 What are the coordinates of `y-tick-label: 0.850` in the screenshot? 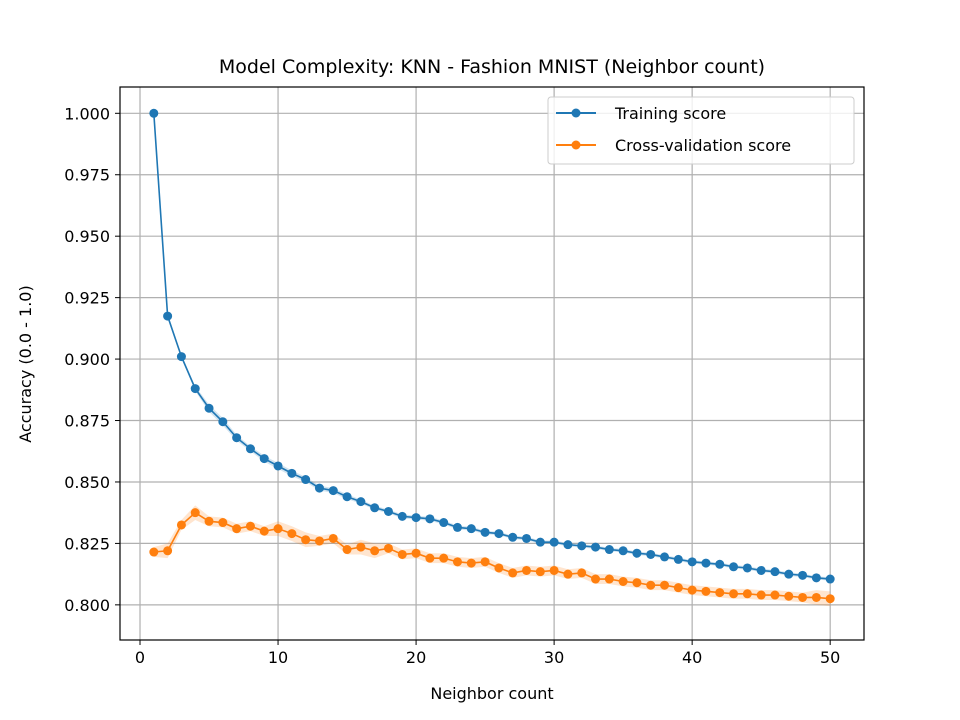 It's located at (87, 482).